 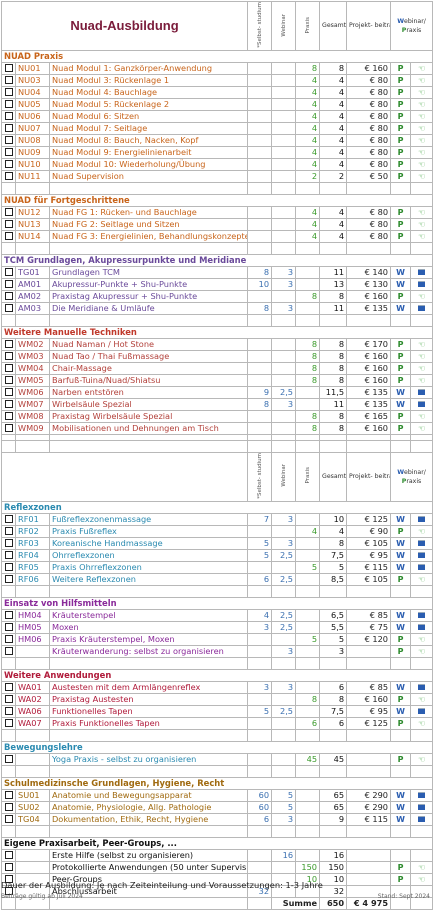 I want to click on spacer-cell, so click(x=32, y=771).